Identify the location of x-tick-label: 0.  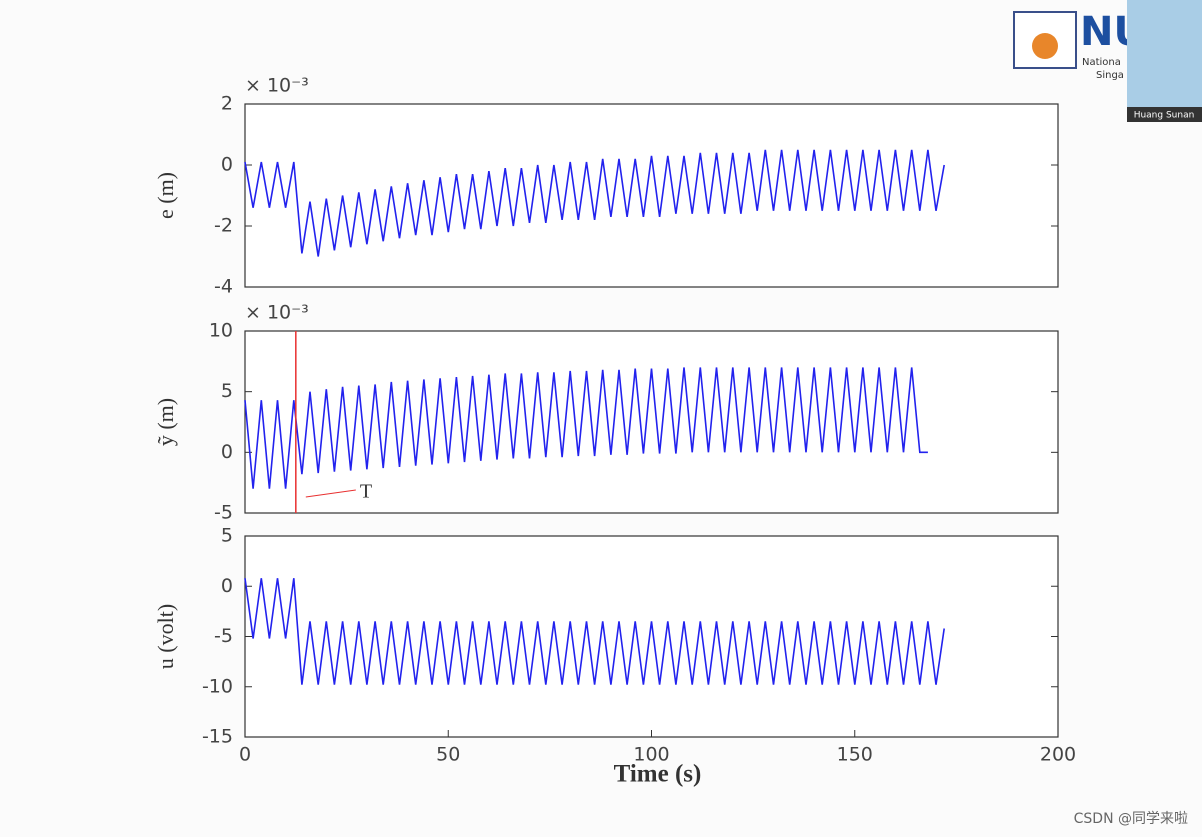
(245, 755).